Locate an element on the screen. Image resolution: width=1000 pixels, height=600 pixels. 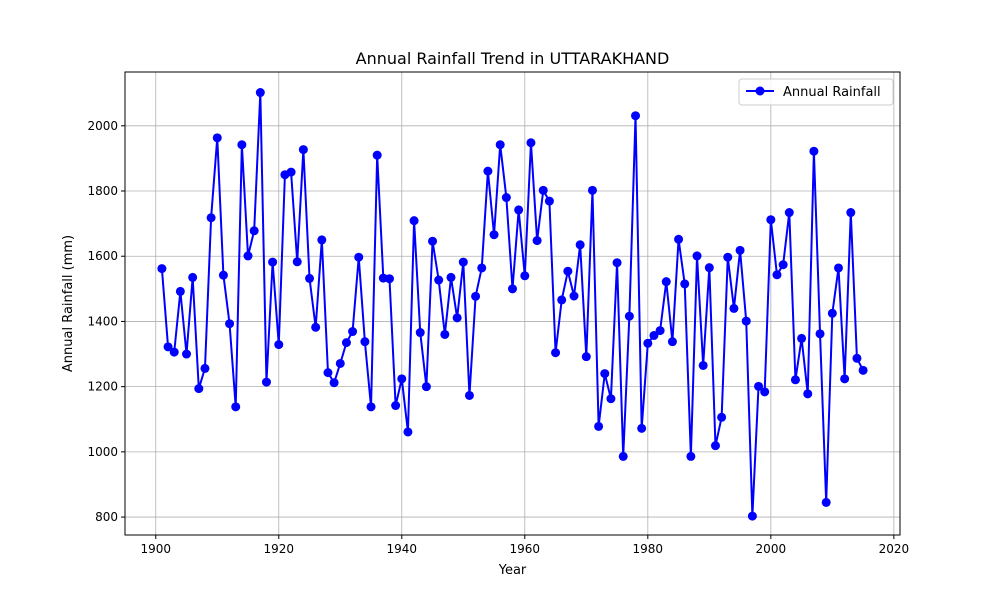
data-point-2014 is located at coordinates (857, 358).